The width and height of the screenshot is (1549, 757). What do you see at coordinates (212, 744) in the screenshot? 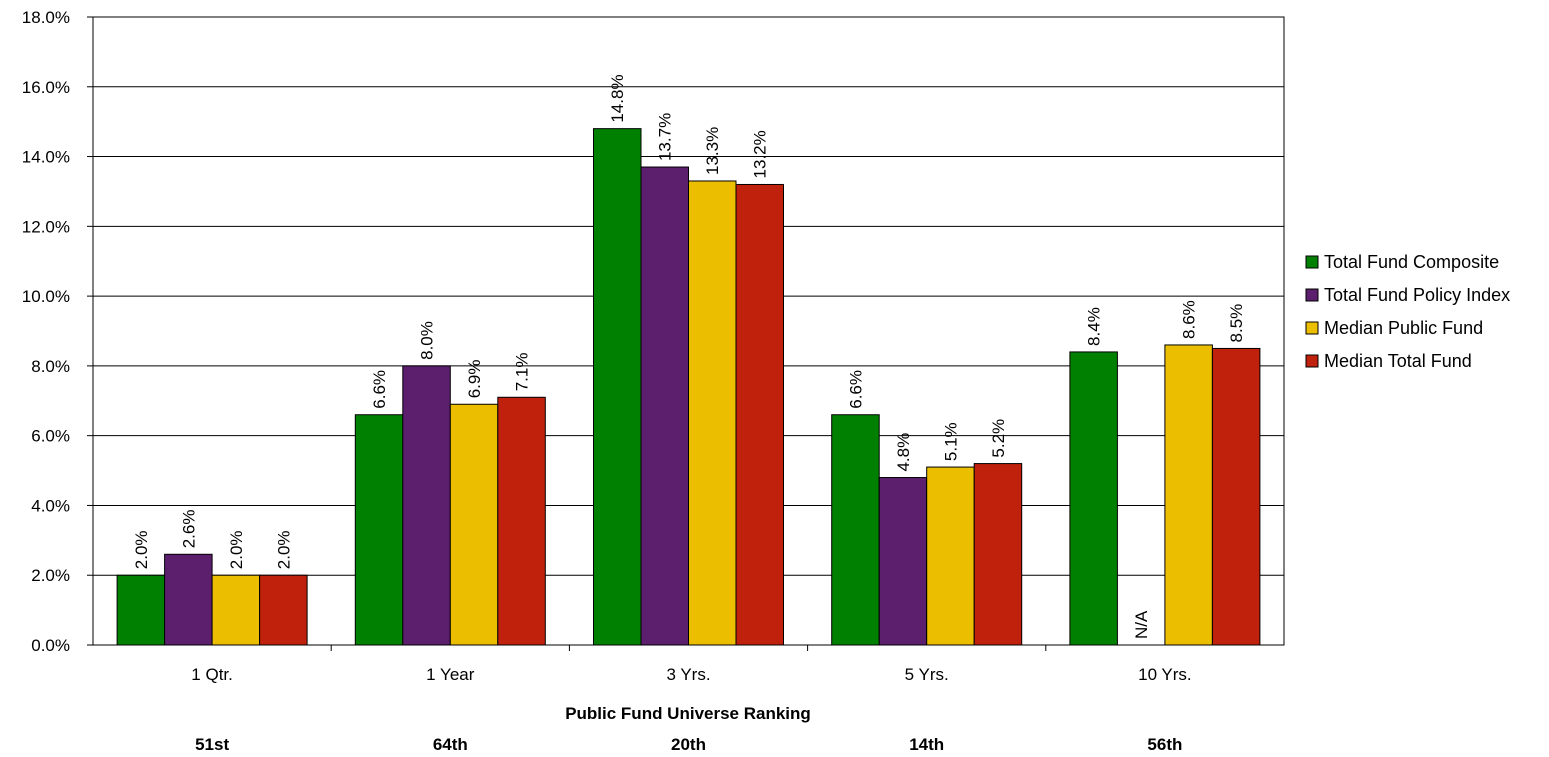
I see `ranking-value: 51st` at bounding box center [212, 744].